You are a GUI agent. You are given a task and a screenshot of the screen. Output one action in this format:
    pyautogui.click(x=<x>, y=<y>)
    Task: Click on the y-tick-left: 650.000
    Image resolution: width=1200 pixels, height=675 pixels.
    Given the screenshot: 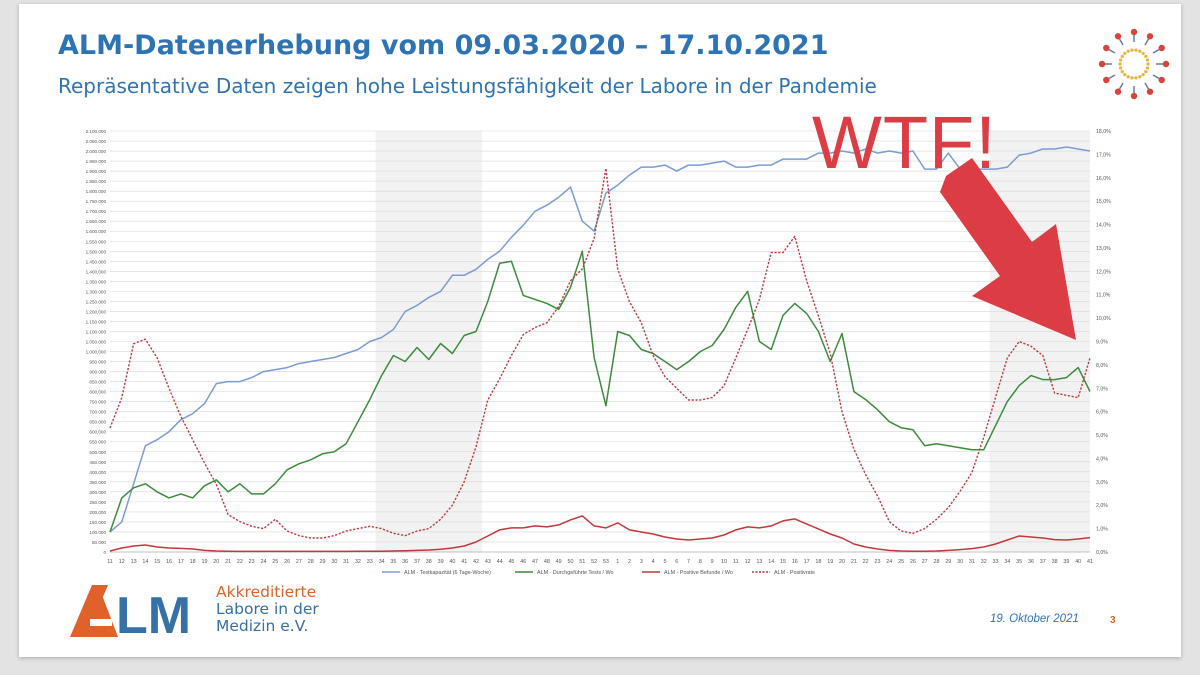 What is the action you would take?
    pyautogui.click(x=97, y=422)
    